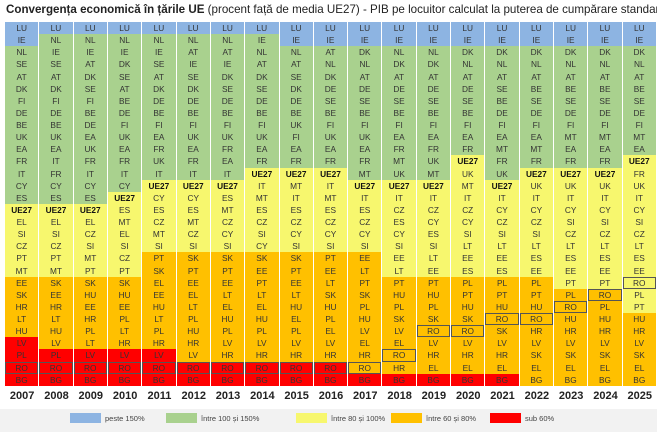 The width and height of the screenshot is (657, 432). What do you see at coordinates (502, 396) in the screenshot?
I see `year-label: 2021` at bounding box center [502, 396].